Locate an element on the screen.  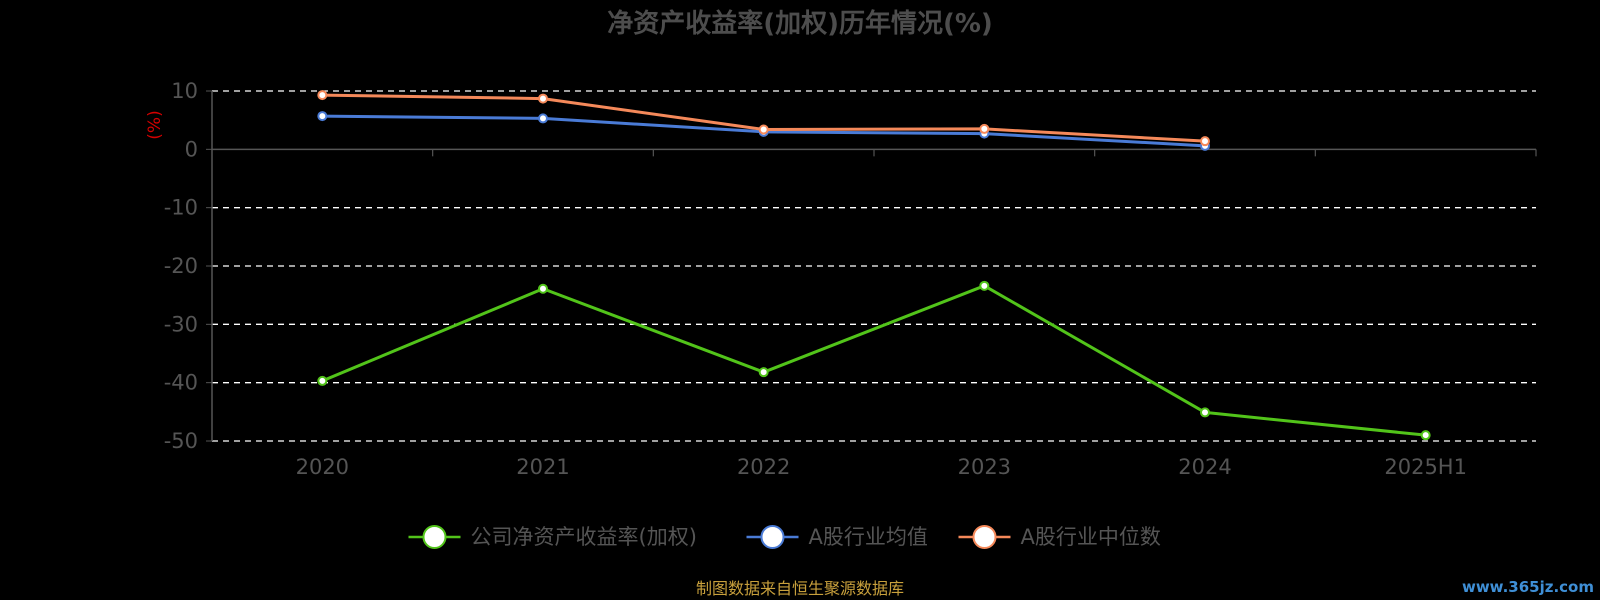
x-tick-label-0: 2020 is located at coordinates (322, 467).